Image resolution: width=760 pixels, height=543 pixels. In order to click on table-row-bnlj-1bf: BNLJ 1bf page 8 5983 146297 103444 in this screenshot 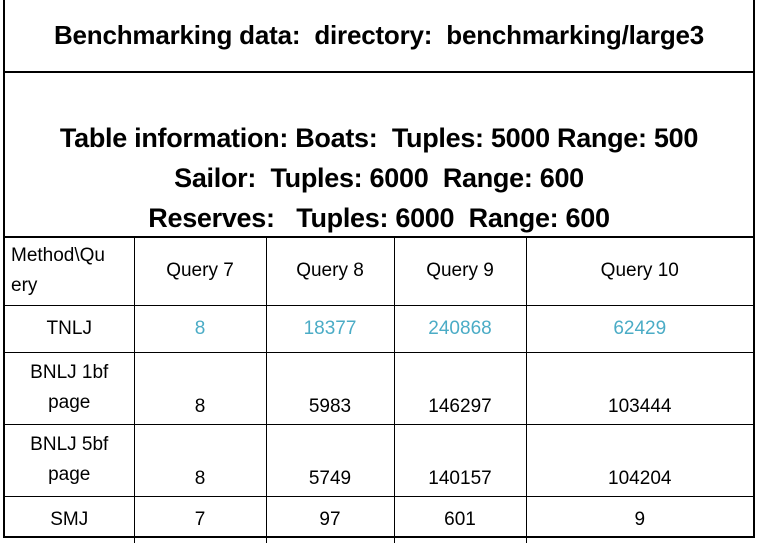, I will do `click(379, 388)`.